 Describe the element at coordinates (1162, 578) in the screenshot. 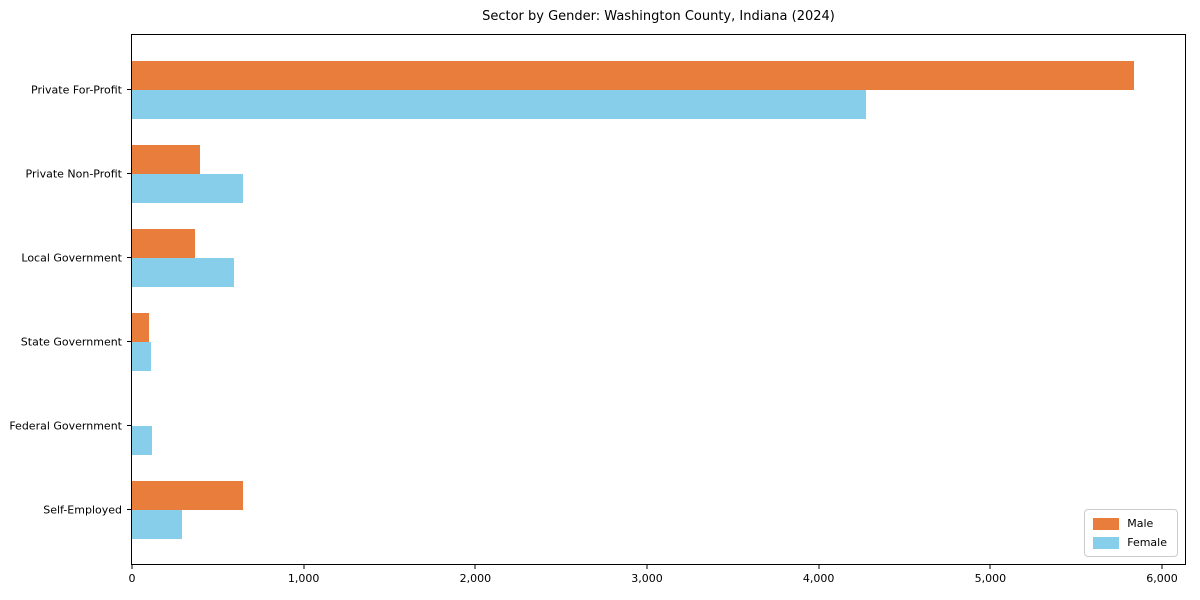

I see `x-tick-label-6-000: 6,000` at that location.